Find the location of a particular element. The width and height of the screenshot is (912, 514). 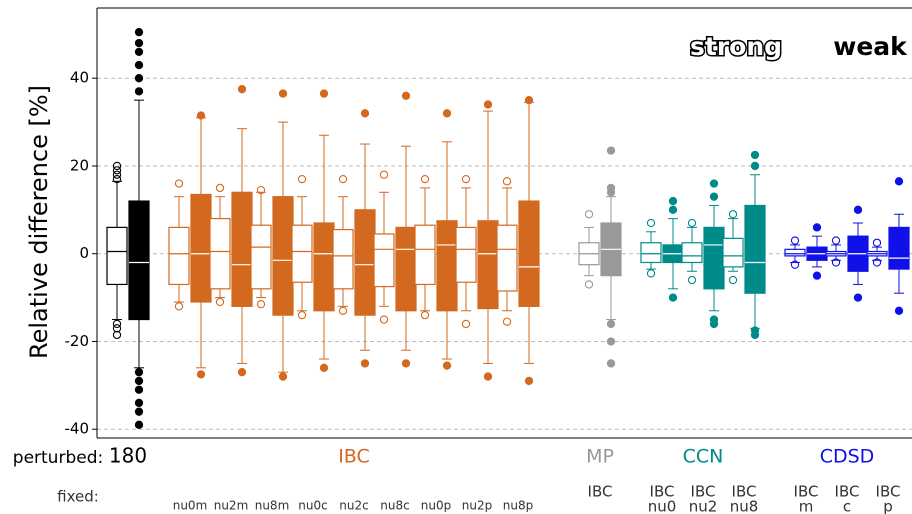

fixed-label: fixed: is located at coordinates (78, 497).